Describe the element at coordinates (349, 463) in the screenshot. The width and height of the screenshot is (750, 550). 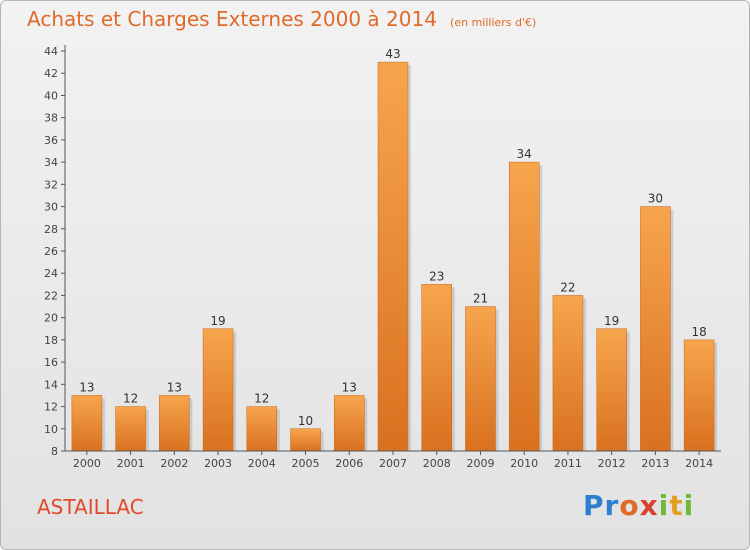
I see `x-tick-label: 2006` at that location.